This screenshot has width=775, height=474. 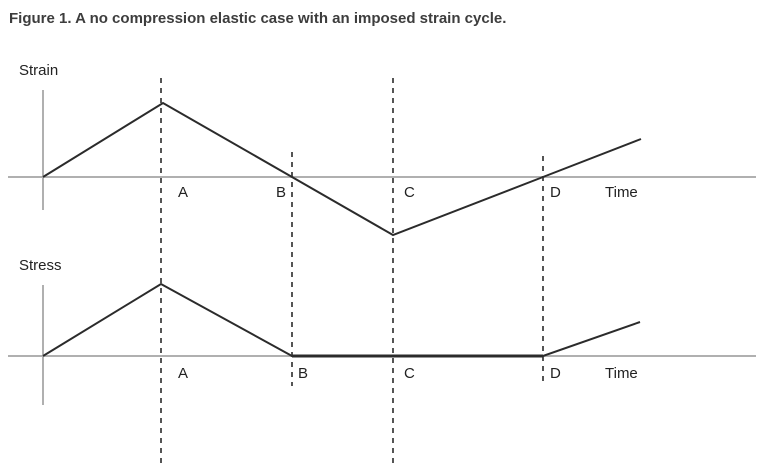 I want to click on strain-marker-a: A, so click(x=183, y=192).